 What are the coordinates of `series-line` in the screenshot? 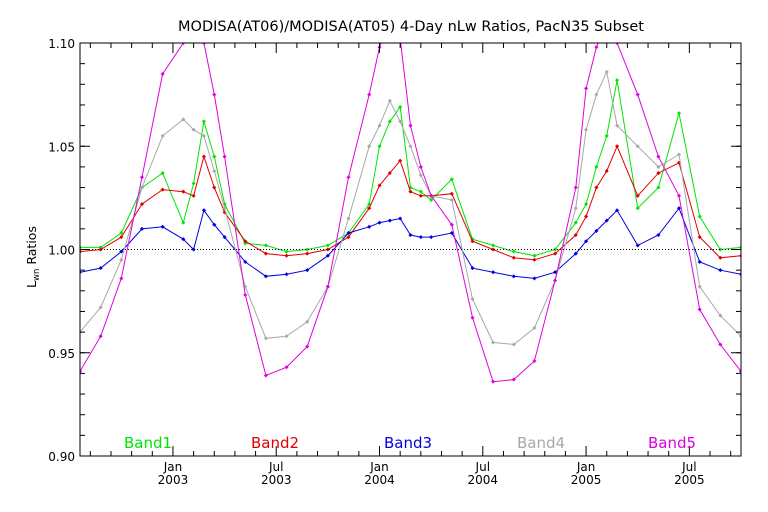 It's located at (410, 243).